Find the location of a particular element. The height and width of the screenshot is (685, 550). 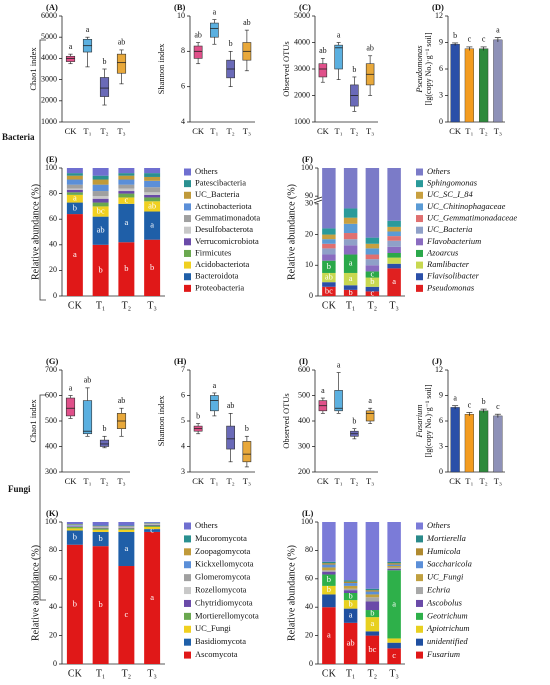

legend-label: Actinobacteriota is located at coordinates (223, 206).